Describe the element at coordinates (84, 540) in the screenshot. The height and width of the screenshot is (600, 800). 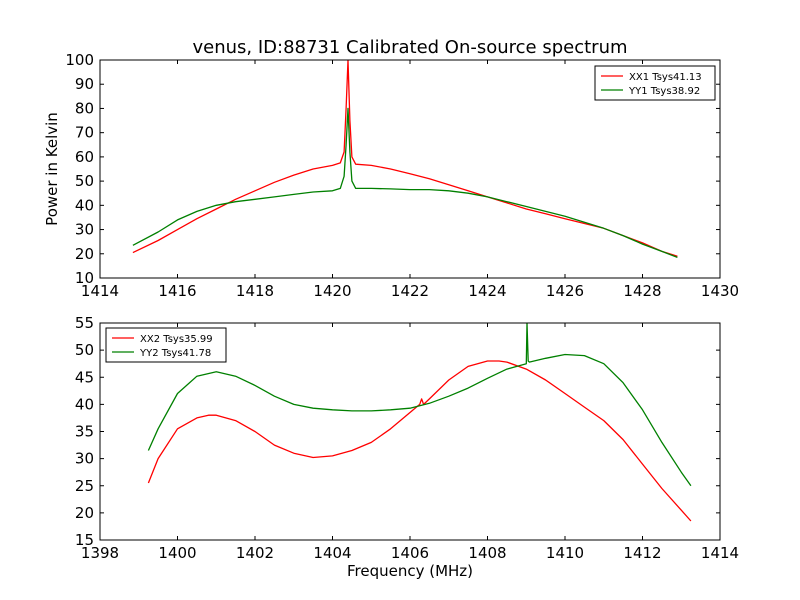
I see `y-tick-label: 15` at that location.